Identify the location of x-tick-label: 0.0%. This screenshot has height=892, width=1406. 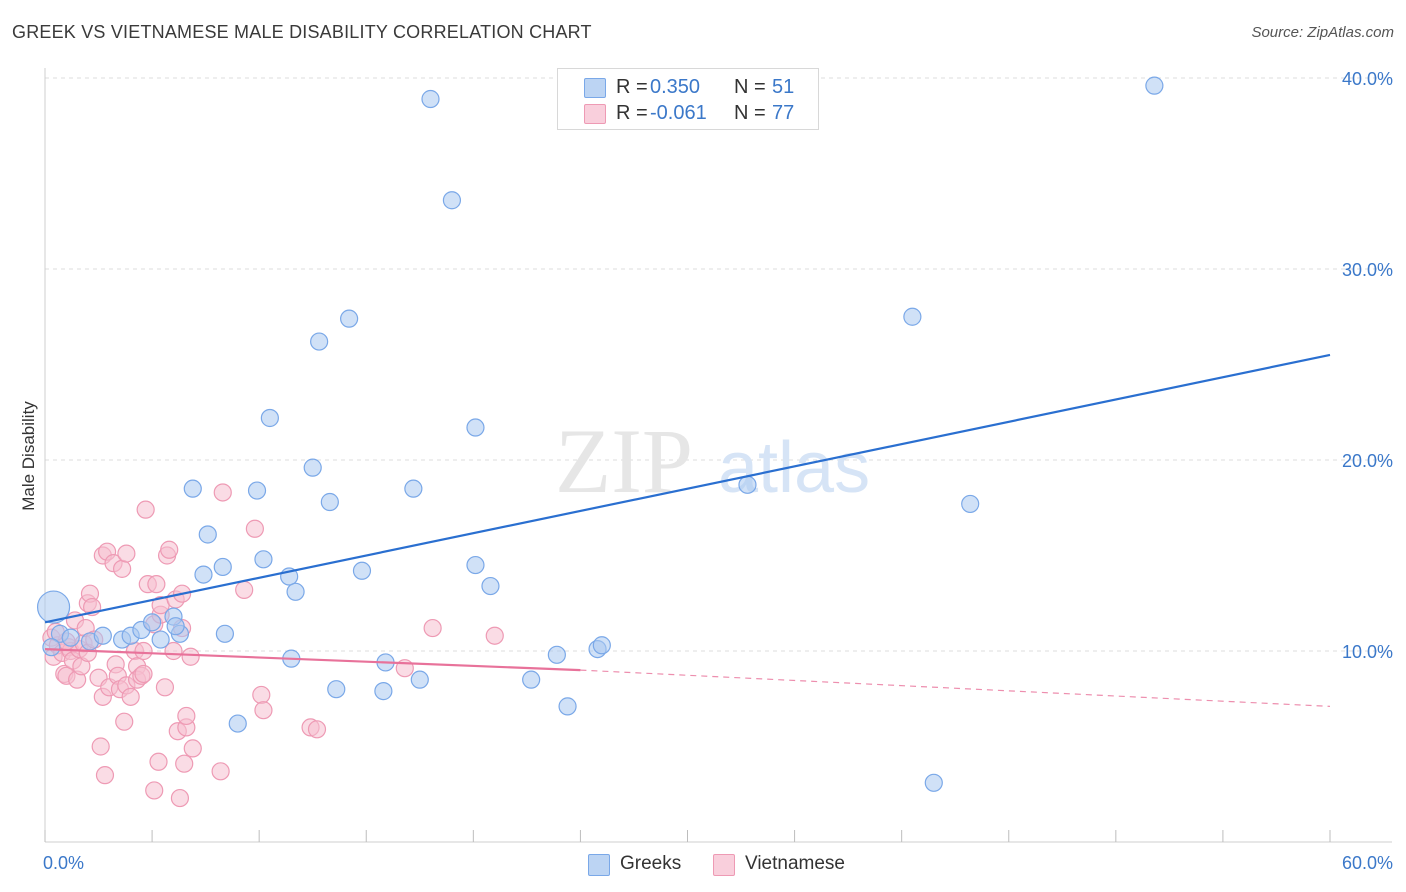
(63, 863).